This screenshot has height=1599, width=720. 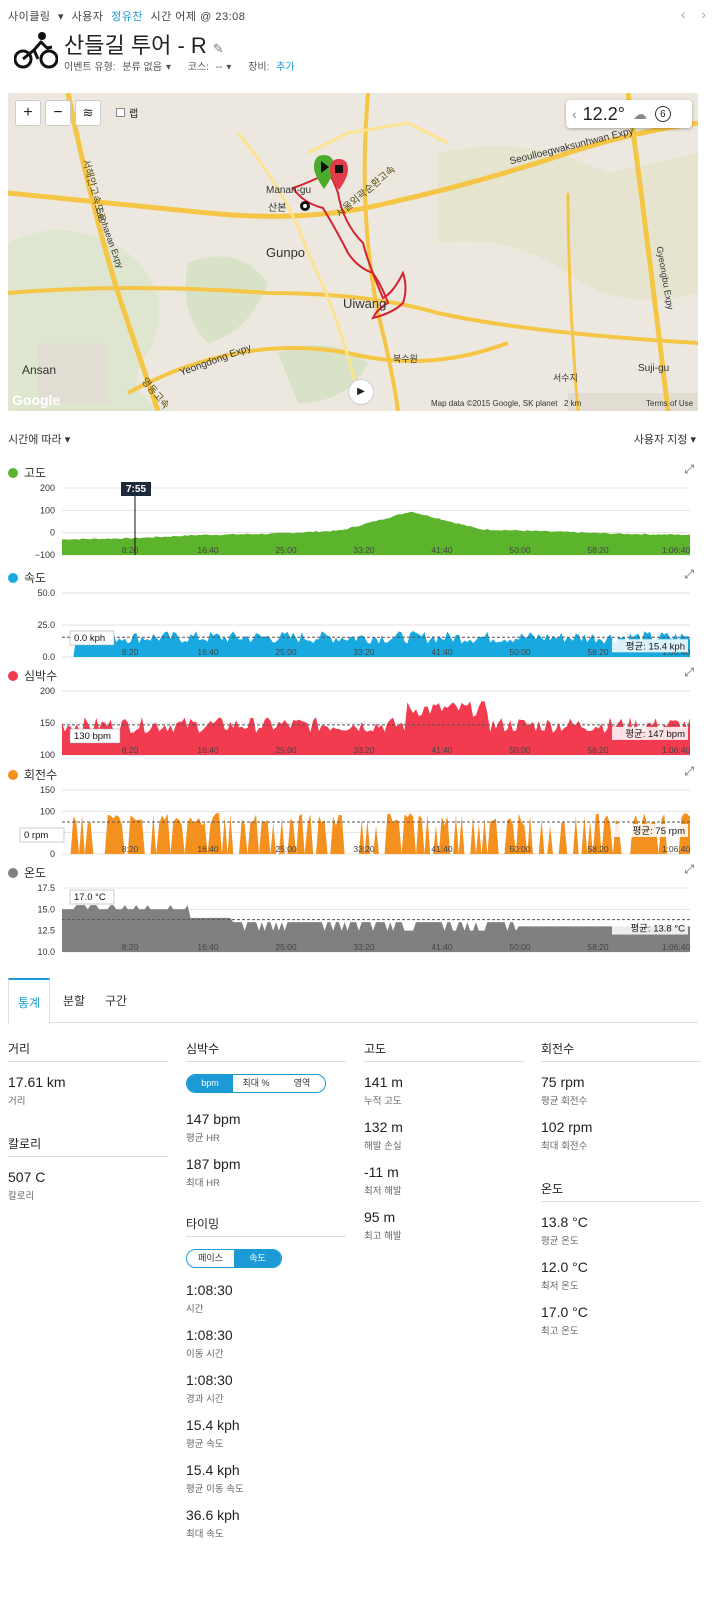 What do you see at coordinates (52, 533) in the screenshot?
I see `y-tick-label: 0` at bounding box center [52, 533].